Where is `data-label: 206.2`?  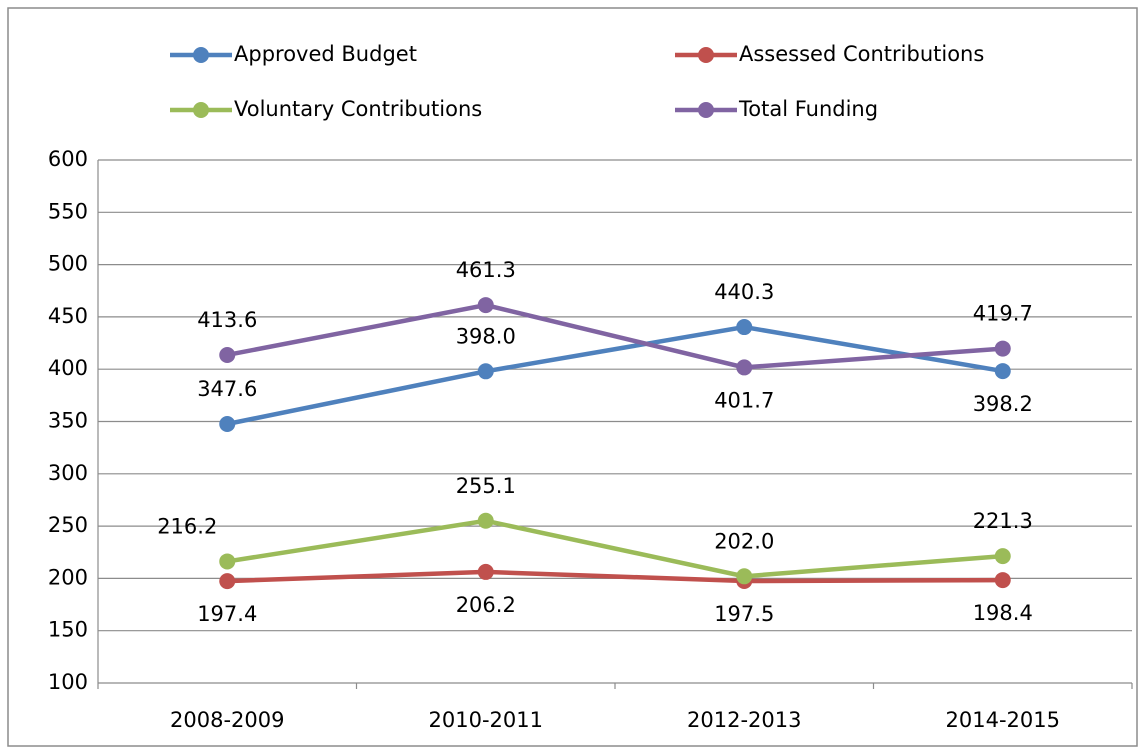
data-label: 206.2 is located at coordinates (486, 605).